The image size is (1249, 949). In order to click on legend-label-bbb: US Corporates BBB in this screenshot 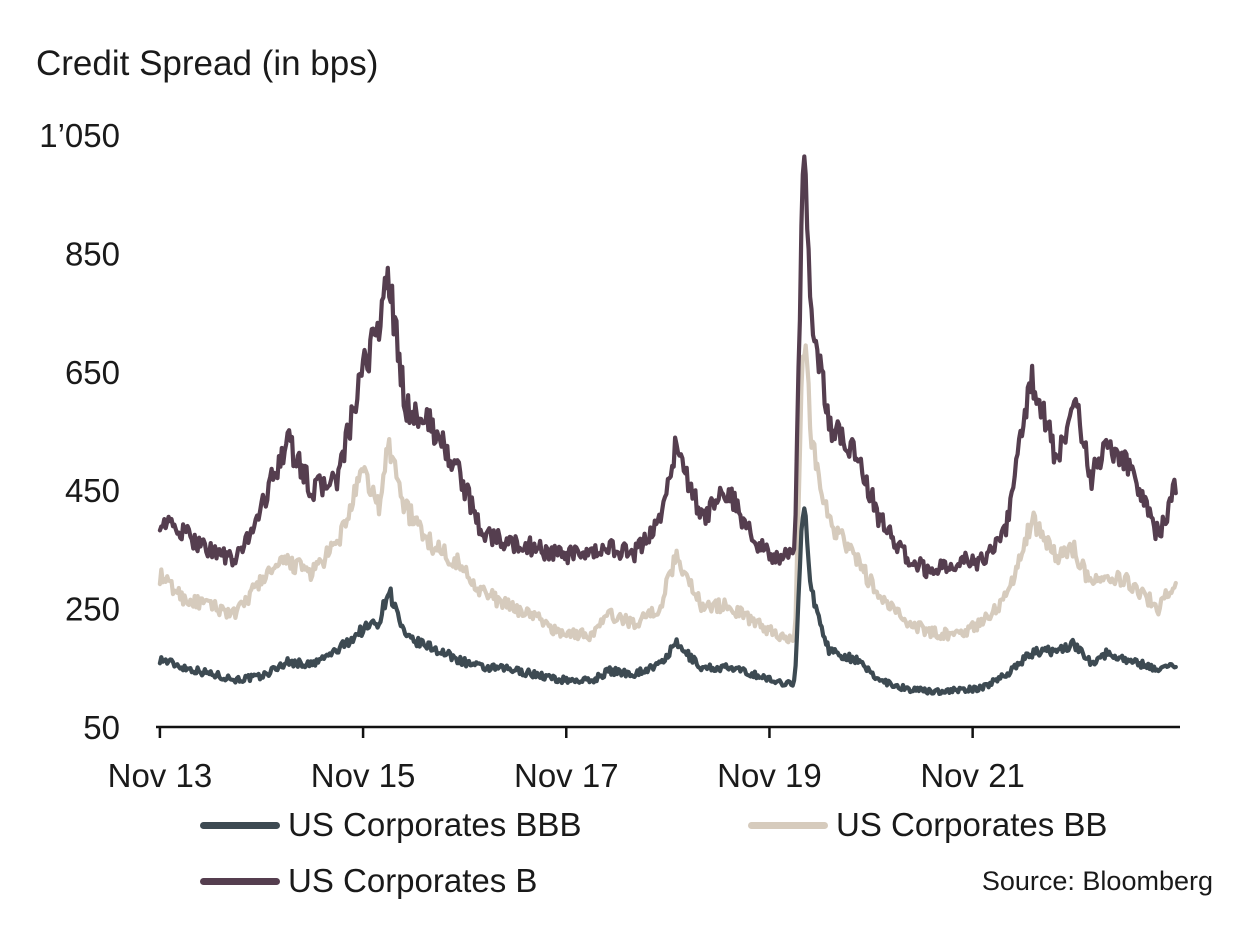, I will do `click(435, 824)`.